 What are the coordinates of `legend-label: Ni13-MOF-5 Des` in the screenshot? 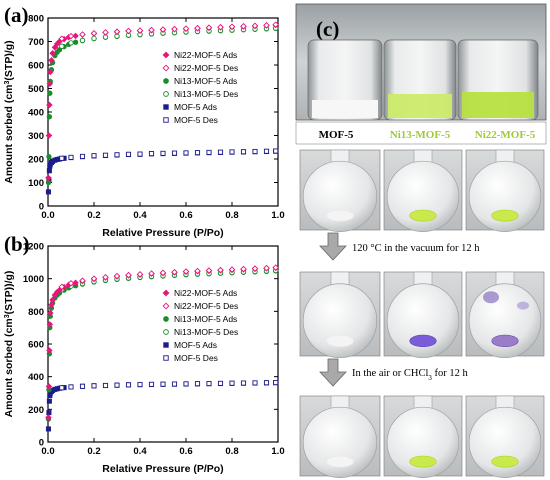 It's located at (206, 94).